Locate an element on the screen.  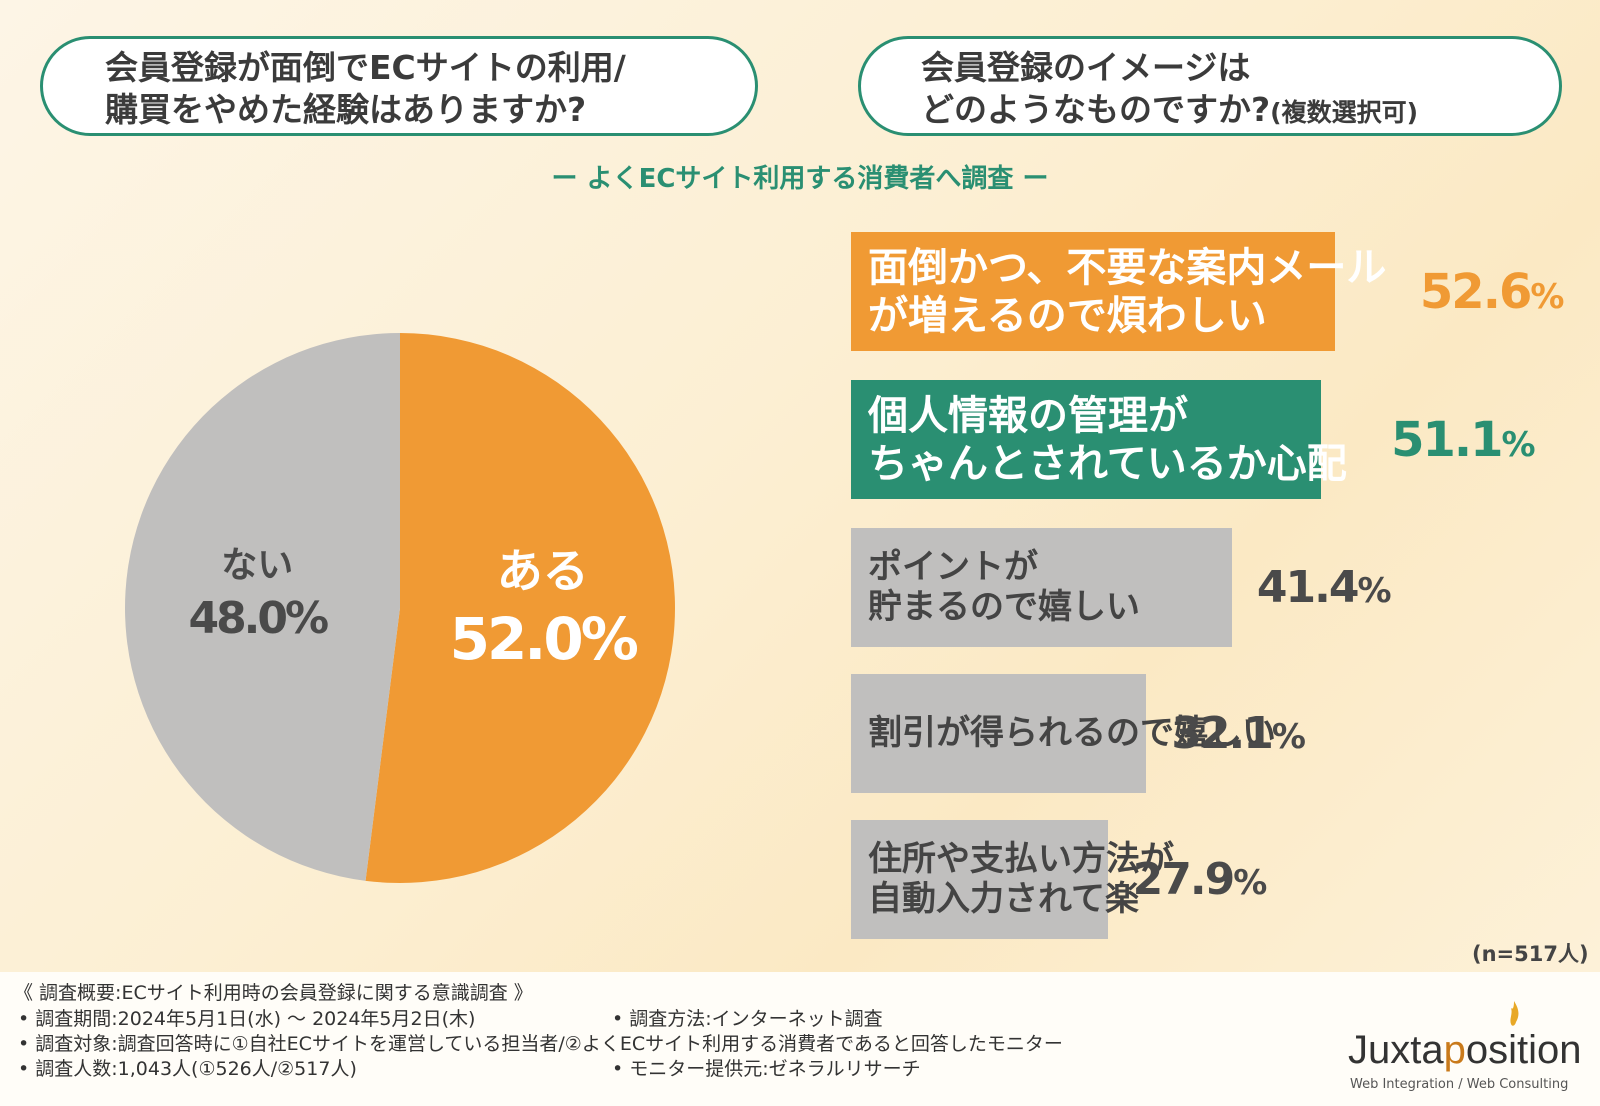
bar-label-4: 住所や支払い方法が 自動入力されて楽 is located at coordinates (1021, 880).